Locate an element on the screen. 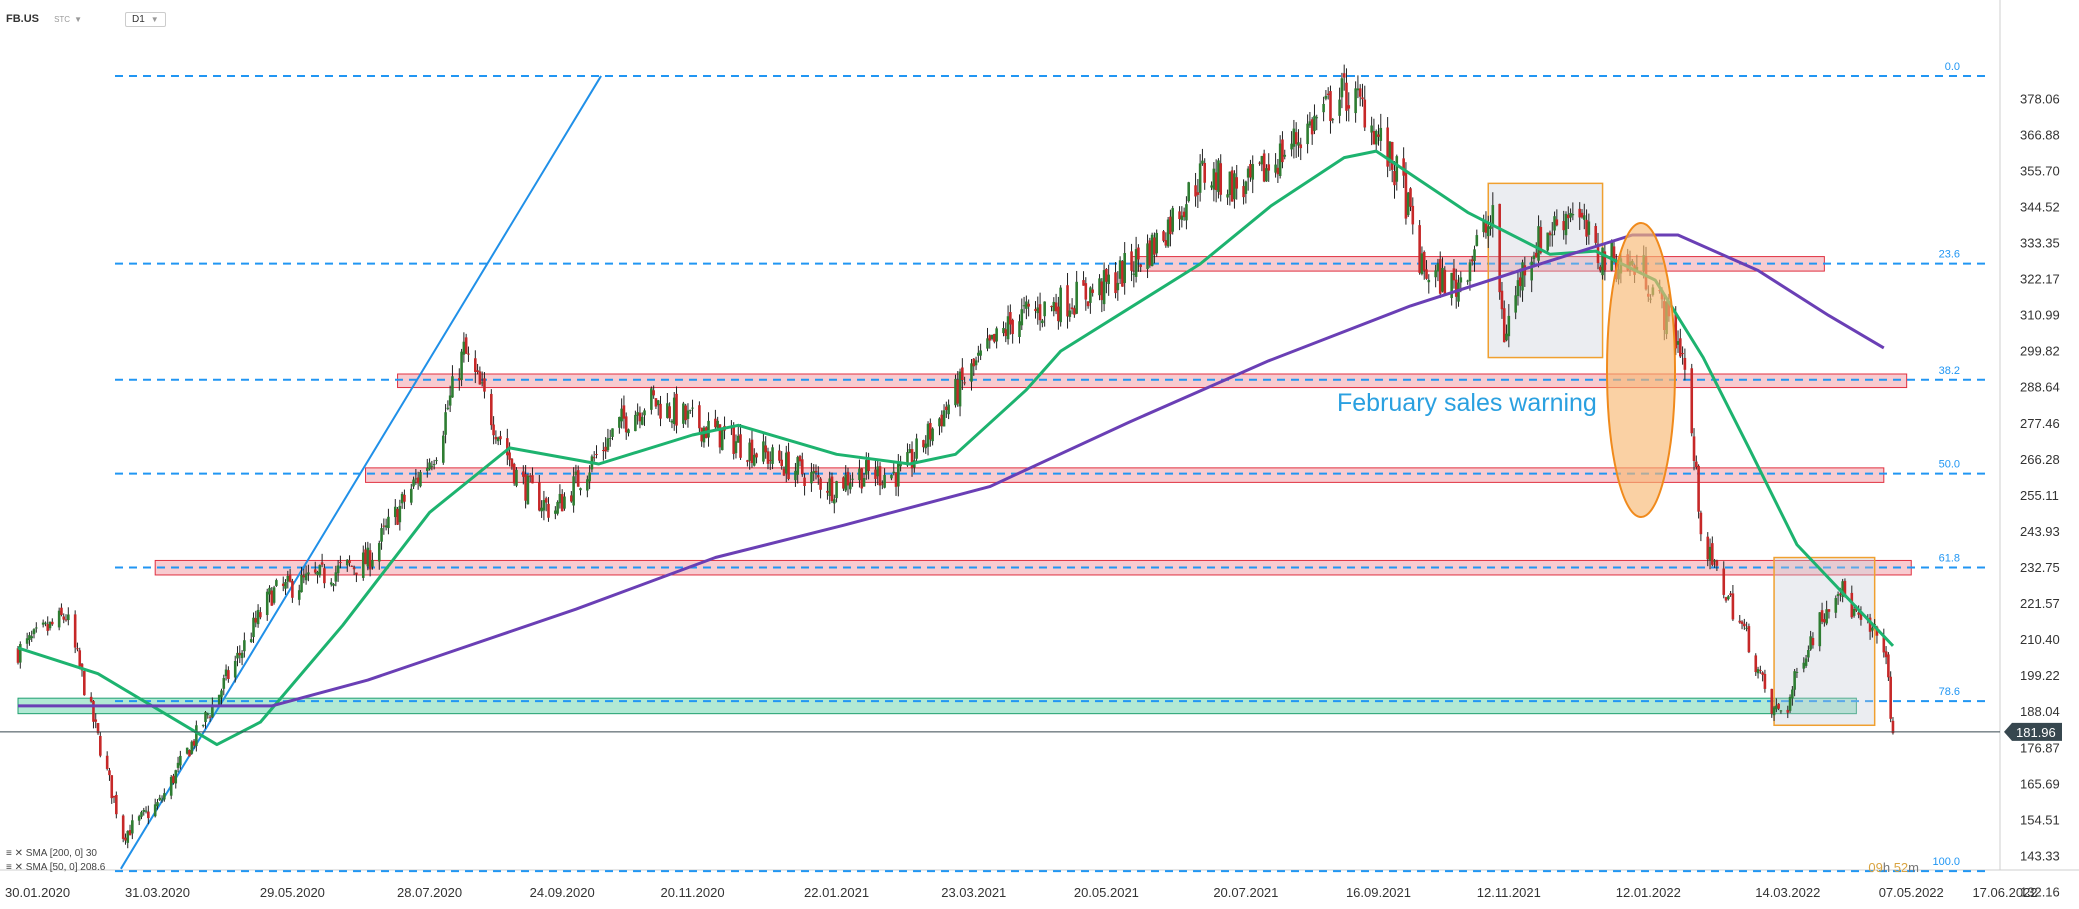 The width and height of the screenshot is (2079, 909). x-tick-label: 20.11.2020 is located at coordinates (692, 892).